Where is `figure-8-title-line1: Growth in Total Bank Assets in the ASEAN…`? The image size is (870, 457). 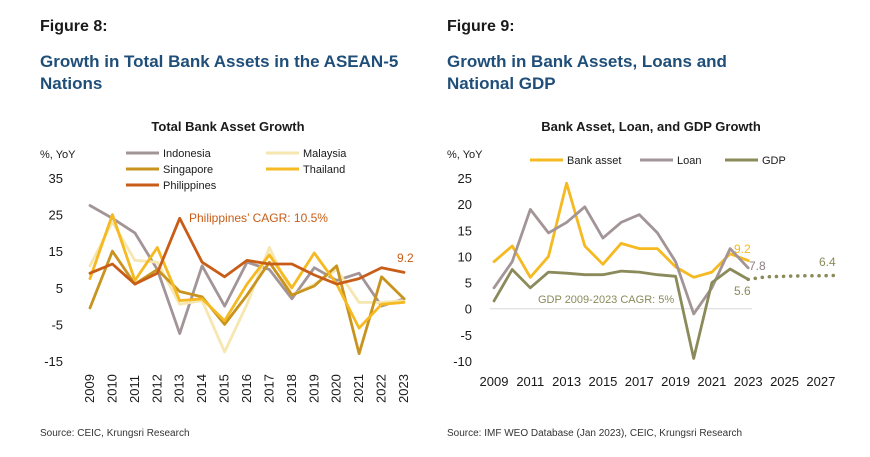
figure-8-title-line1: Growth in Total Bank Assets in the ASEAN… is located at coordinates (219, 61).